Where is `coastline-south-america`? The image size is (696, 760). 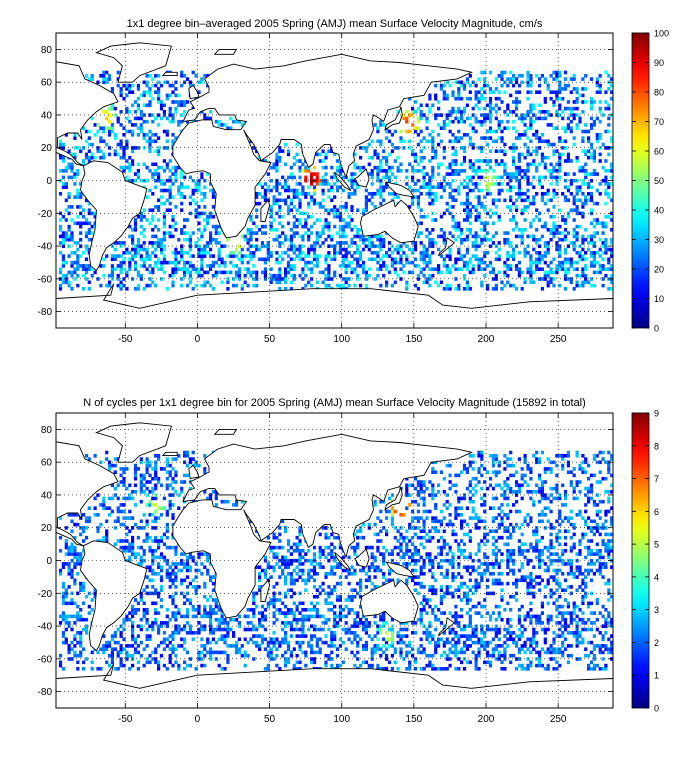
coastline-south-america is located at coordinates (114, 216).